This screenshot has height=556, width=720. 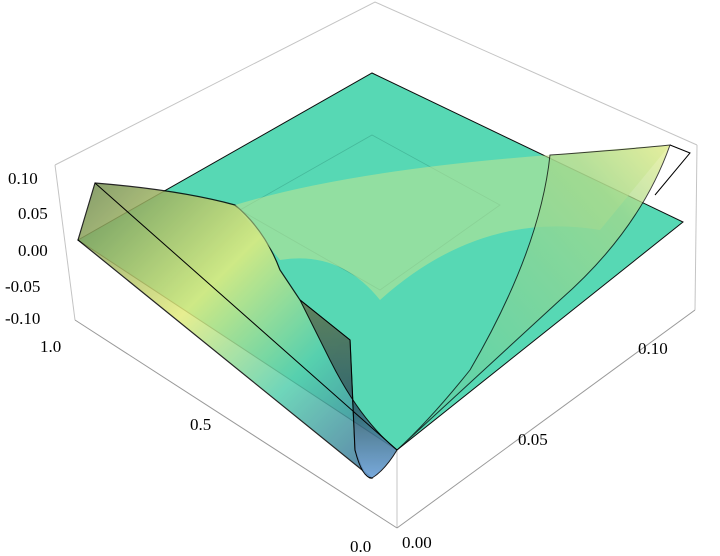 I want to click on box-right-vertical, so click(x=696, y=227).